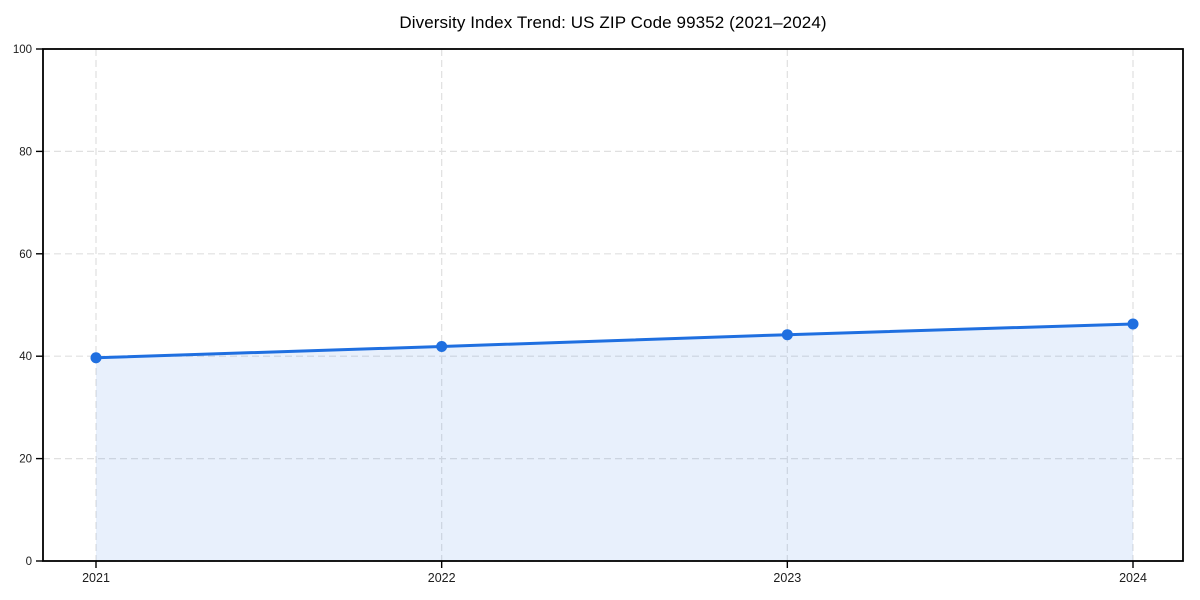 This screenshot has height=600, width=1200. What do you see at coordinates (25, 460) in the screenshot?
I see `y-tick-label: 20` at bounding box center [25, 460].